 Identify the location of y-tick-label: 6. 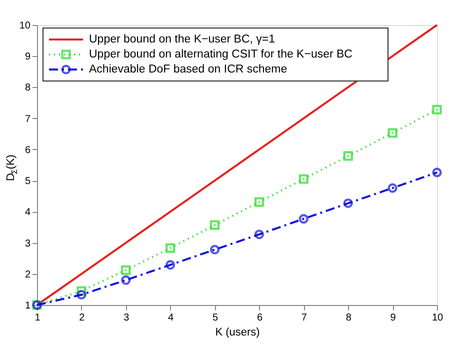
(27, 150).